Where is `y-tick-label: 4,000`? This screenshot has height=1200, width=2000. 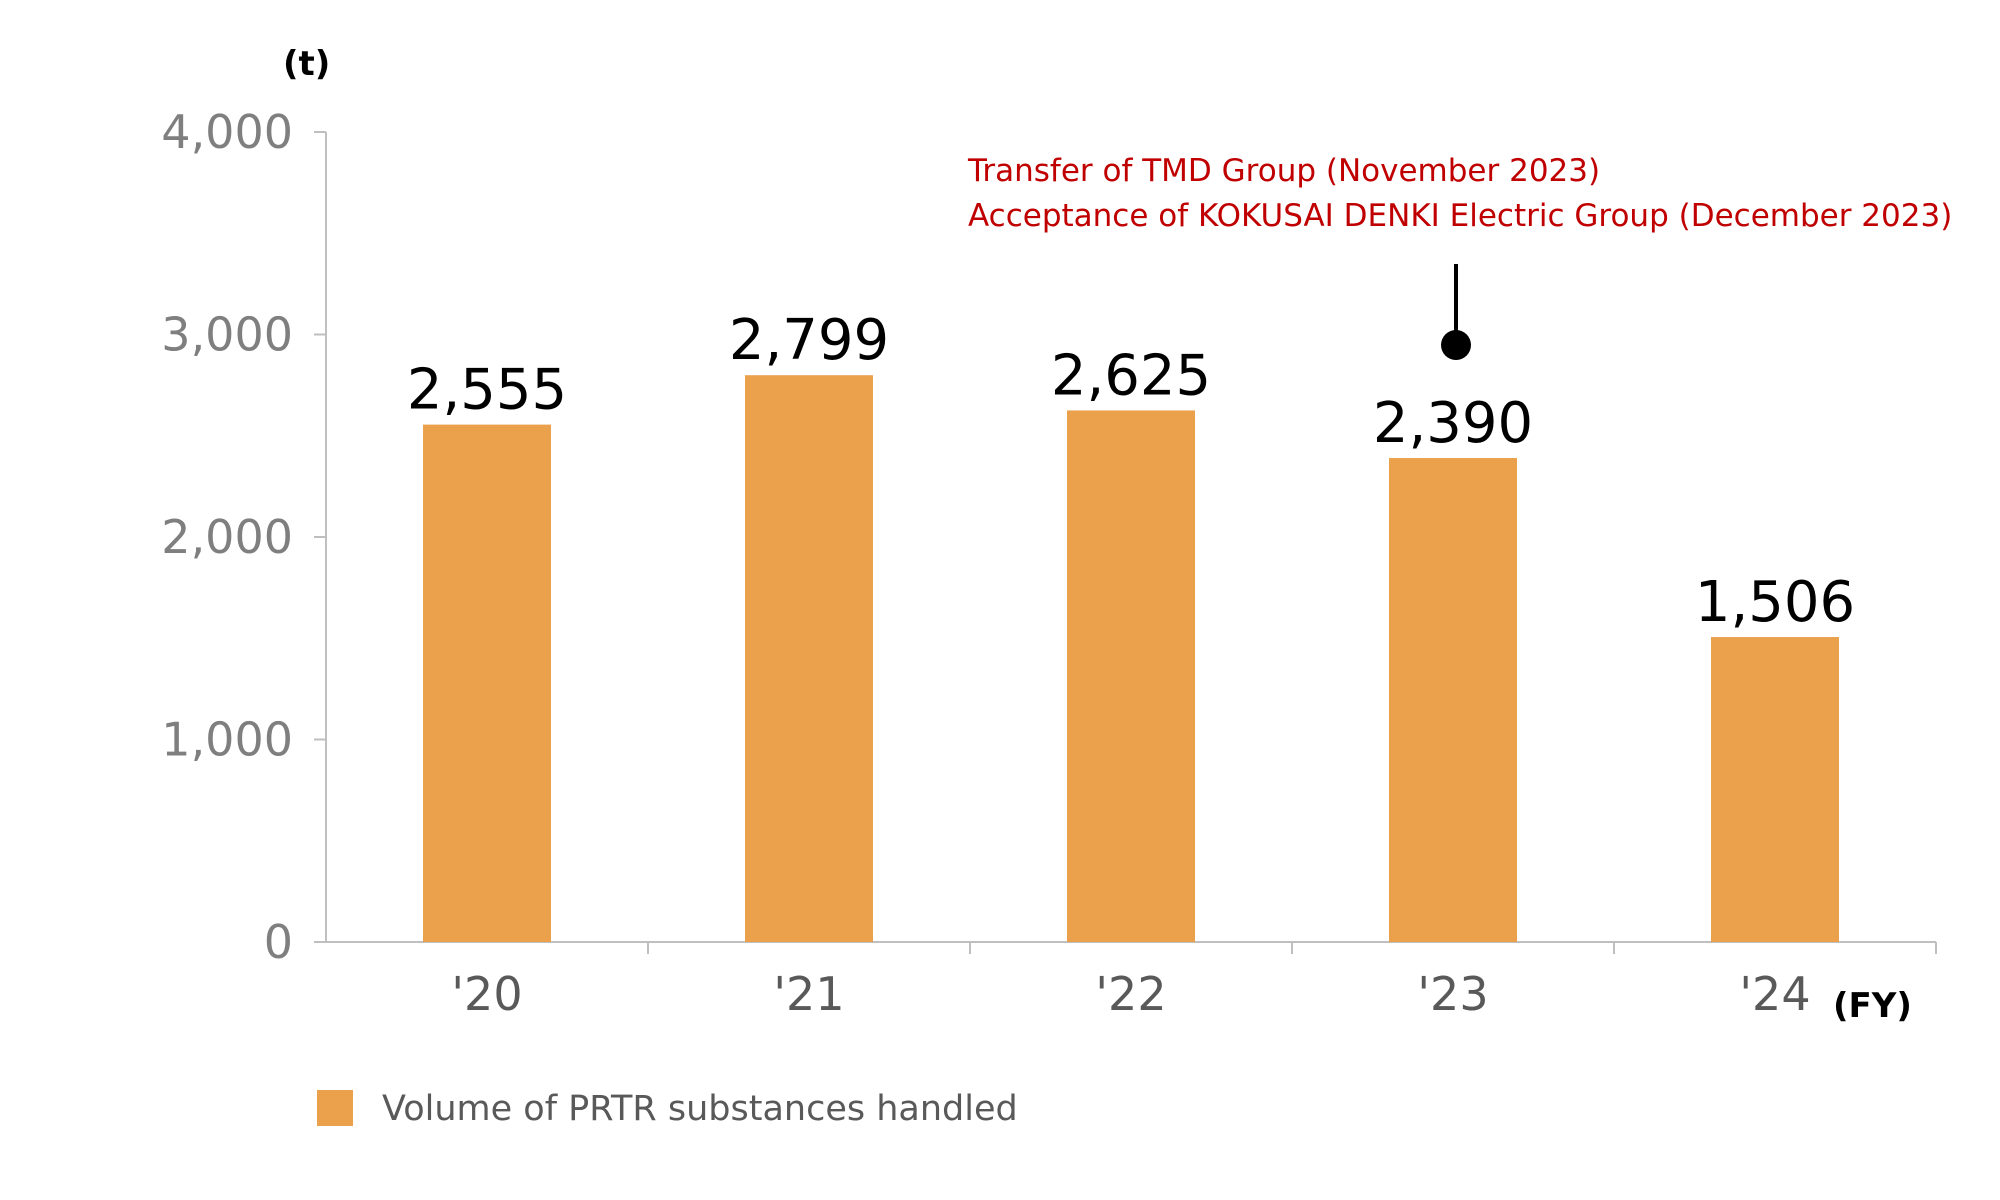 y-tick-label: 4,000 is located at coordinates (227, 132).